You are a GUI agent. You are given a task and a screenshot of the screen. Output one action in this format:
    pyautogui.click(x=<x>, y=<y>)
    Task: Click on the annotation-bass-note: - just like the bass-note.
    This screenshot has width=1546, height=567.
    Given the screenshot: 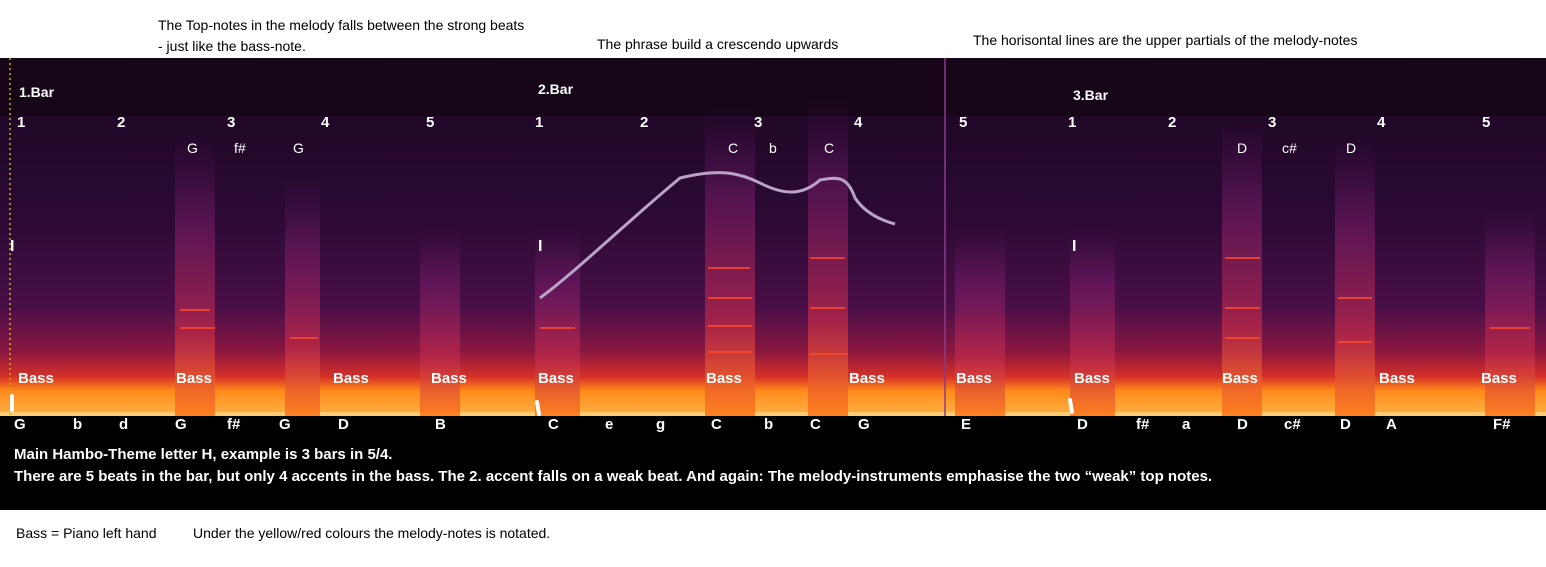 What is the action you would take?
    pyautogui.click(x=232, y=46)
    